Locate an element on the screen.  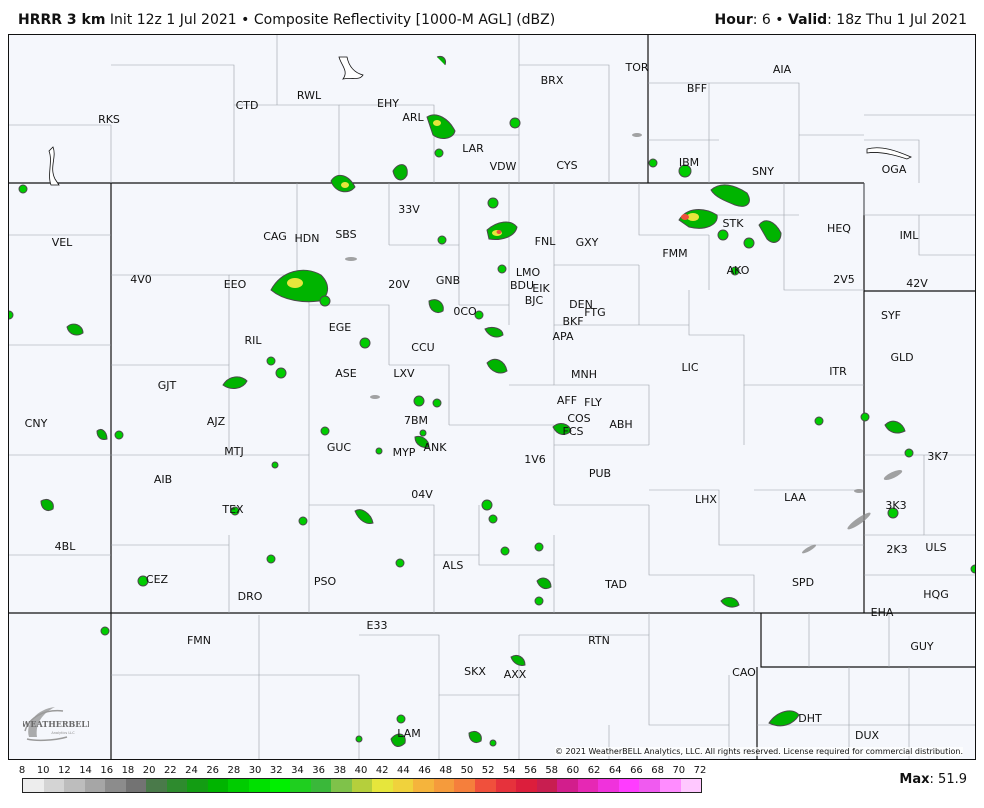
station-label-bff: BFF is located at coordinates (697, 88).